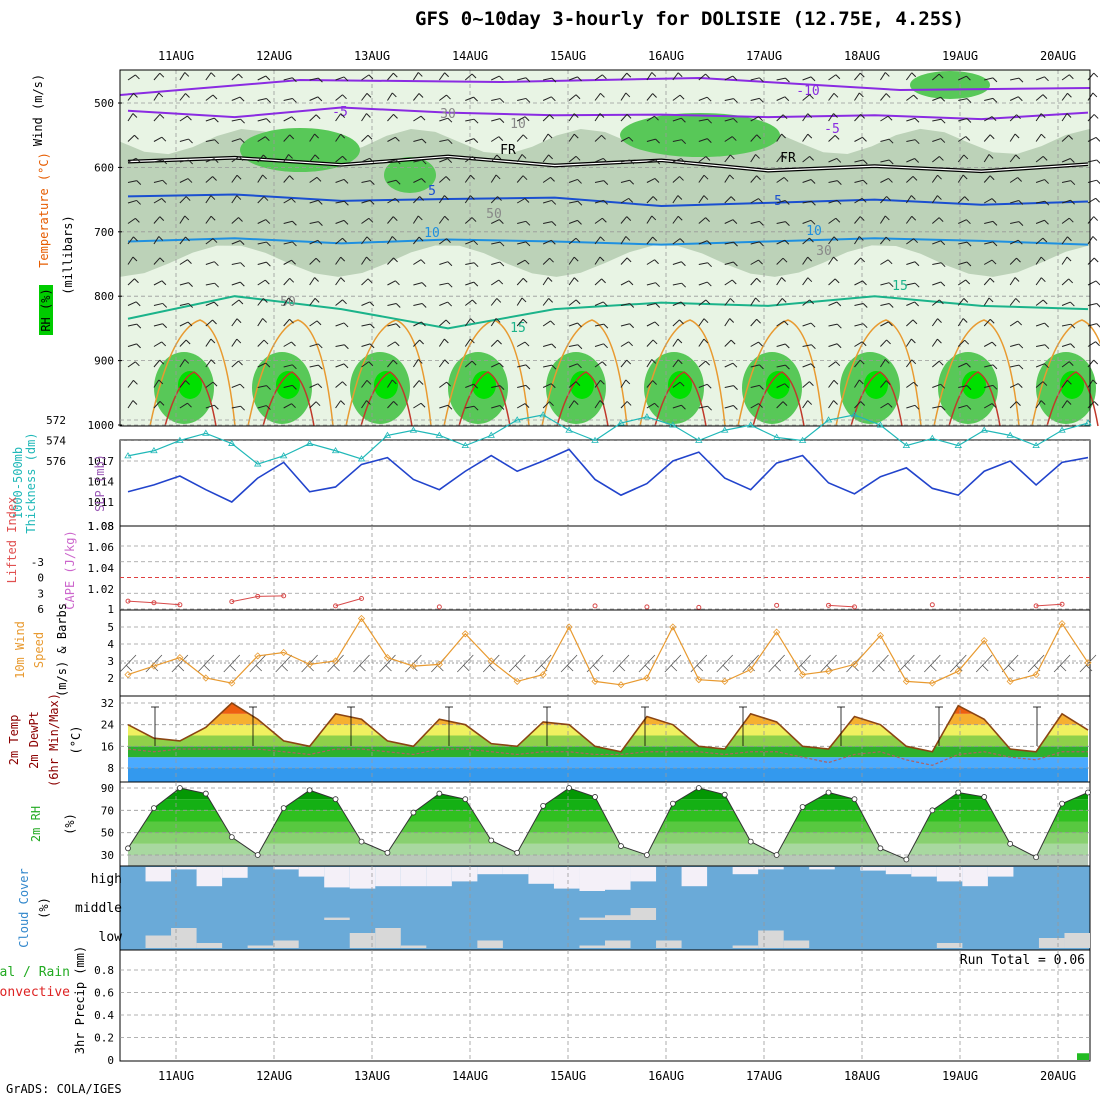  What do you see at coordinates (80, 1000) in the screenshot?
I see `axis-label-text: 3hr Precip (mm)` at bounding box center [80, 1000].